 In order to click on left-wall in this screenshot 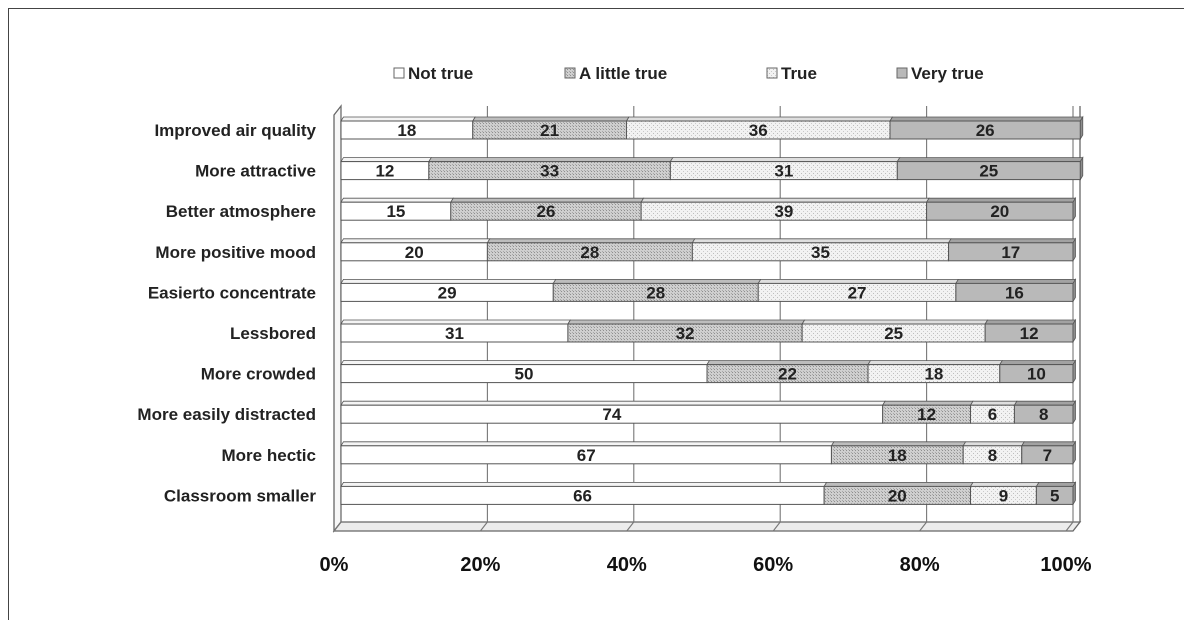, I will do `click(337, 318)`.